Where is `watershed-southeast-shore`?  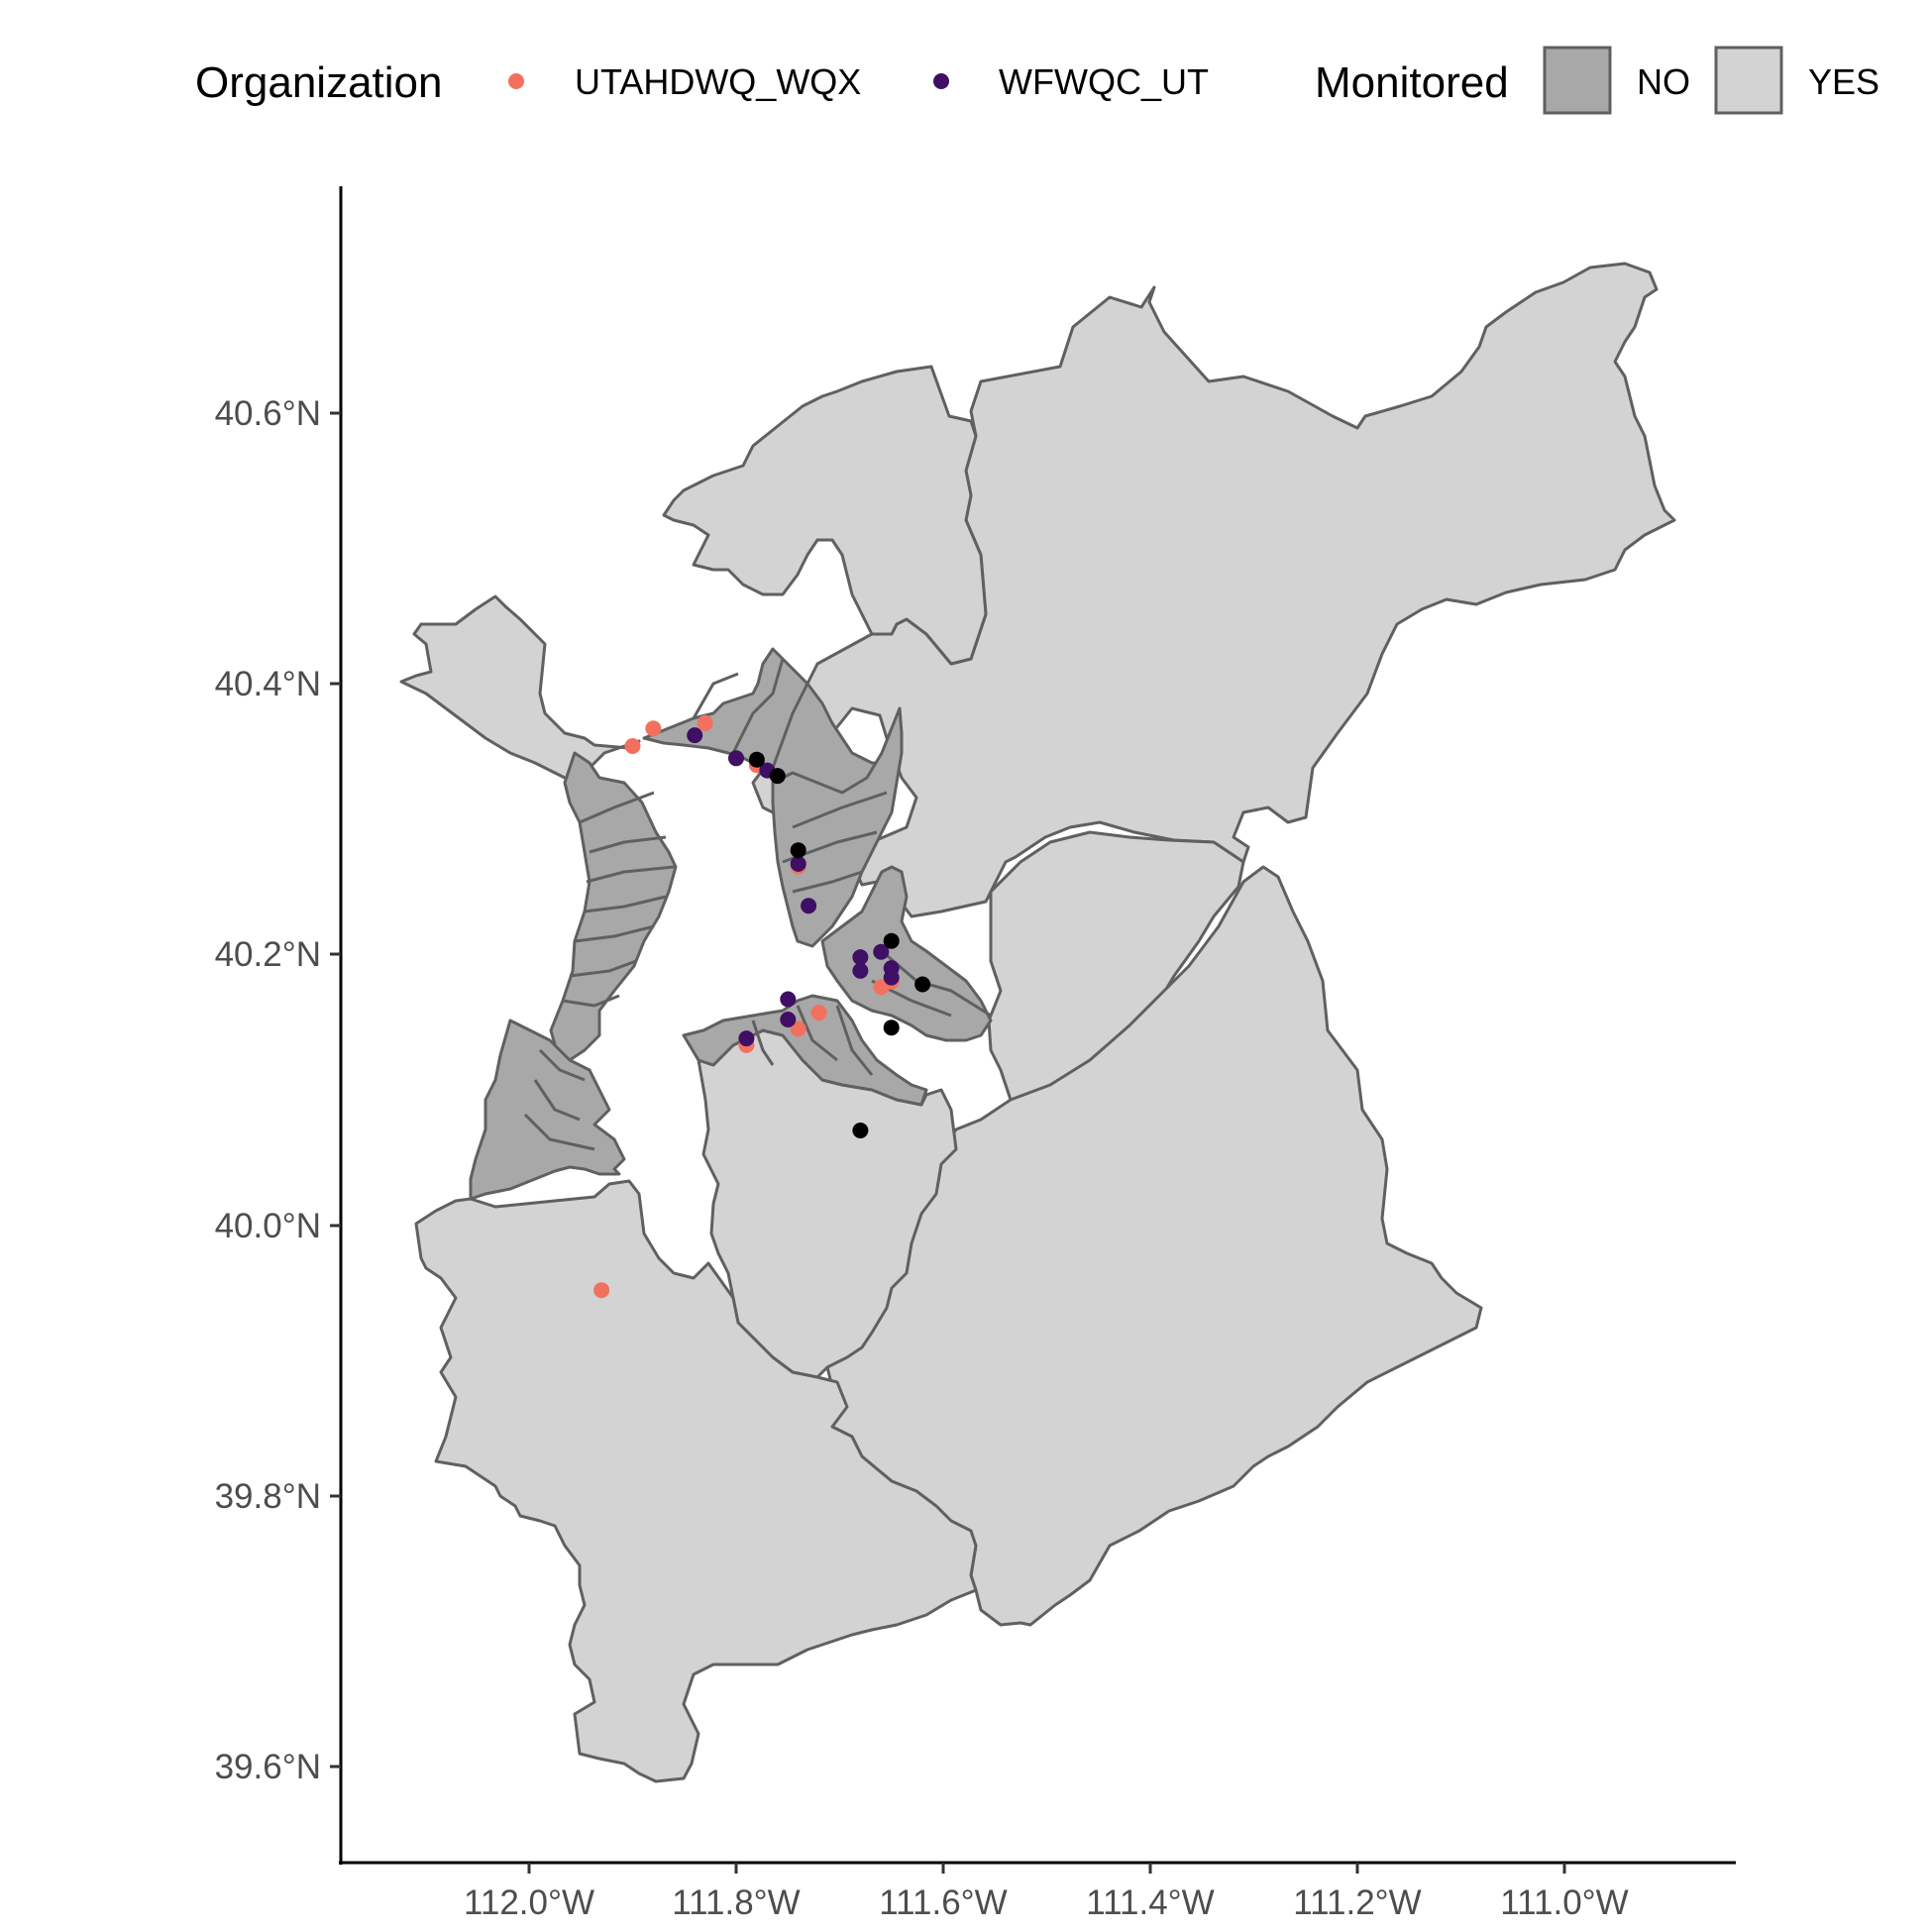 watershed-southeast-shore is located at coordinates (906, 953).